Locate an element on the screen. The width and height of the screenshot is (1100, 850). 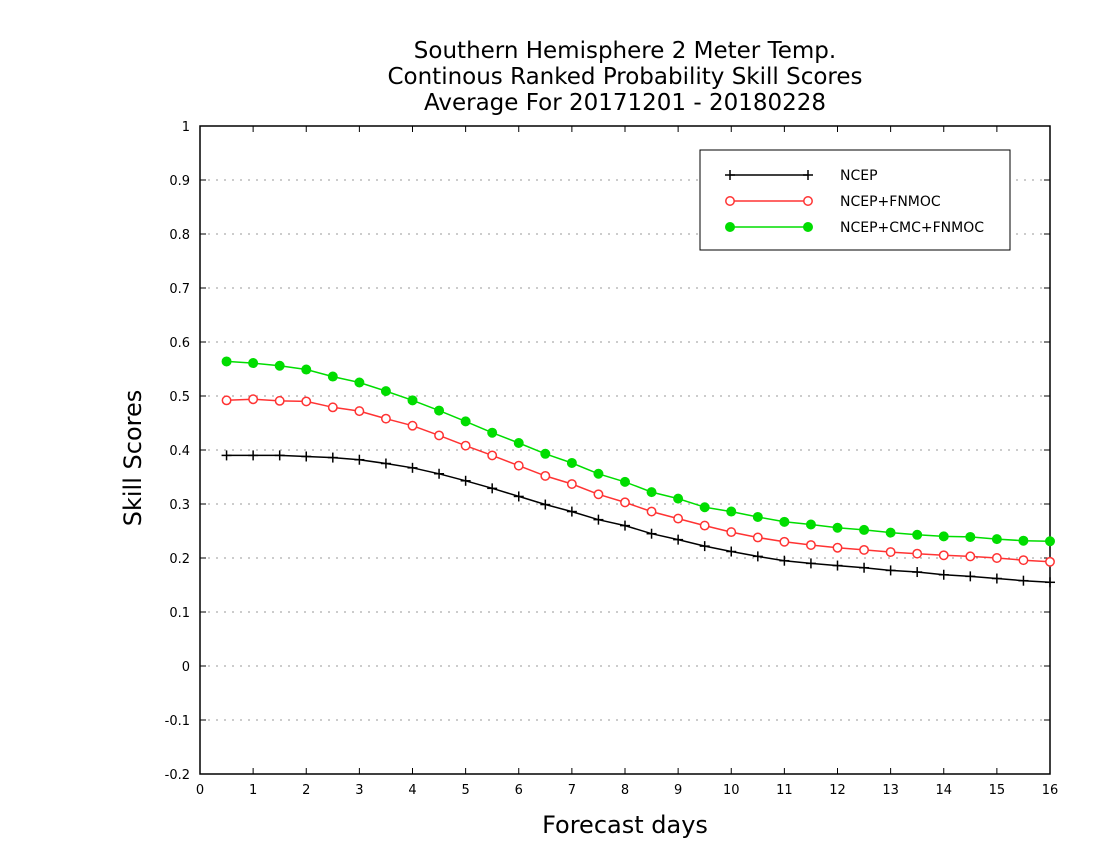
legend: NCEP NCEP+FNMOC NCEP+CMC+FNMOC is located at coordinates (855, 200).